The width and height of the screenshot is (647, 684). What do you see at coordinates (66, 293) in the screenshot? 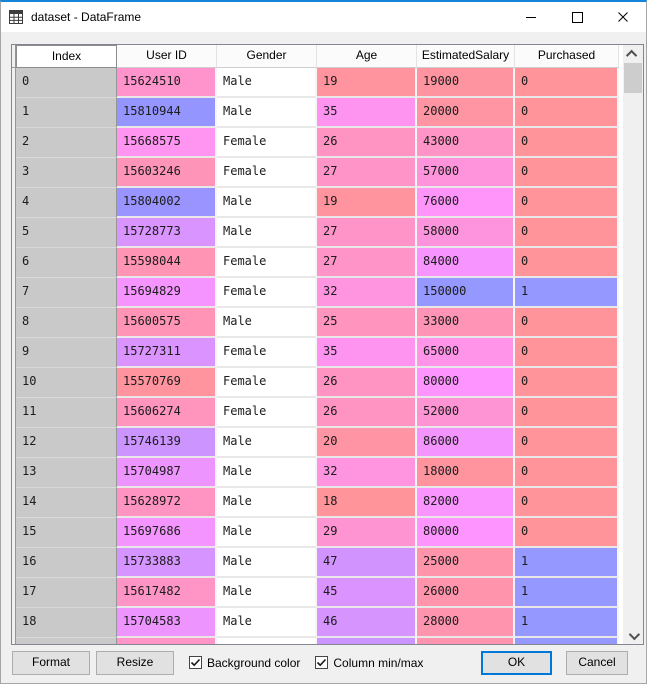
I see `index-cell: 7` at bounding box center [66, 293].